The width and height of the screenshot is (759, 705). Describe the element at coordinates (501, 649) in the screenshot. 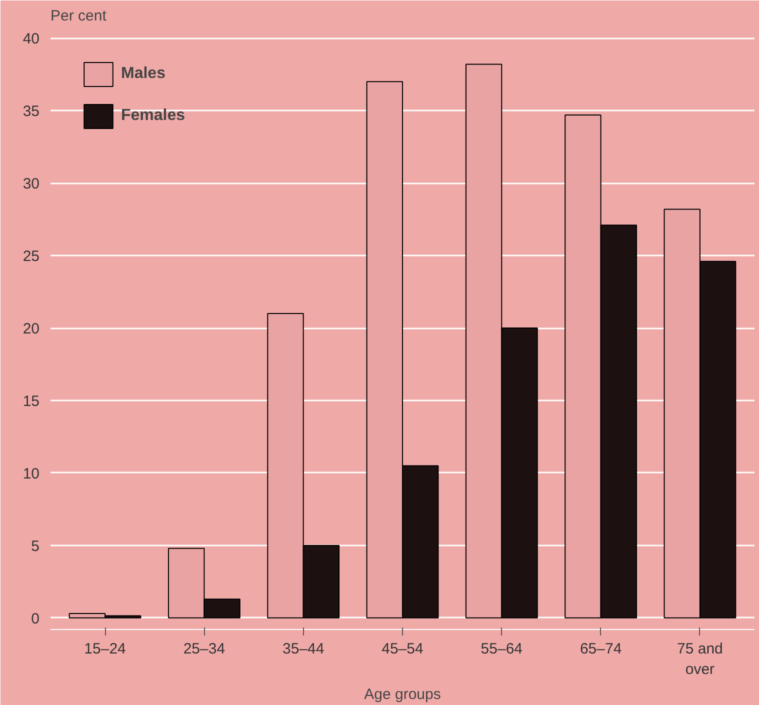

I see `x-tick-label: 55–64` at that location.